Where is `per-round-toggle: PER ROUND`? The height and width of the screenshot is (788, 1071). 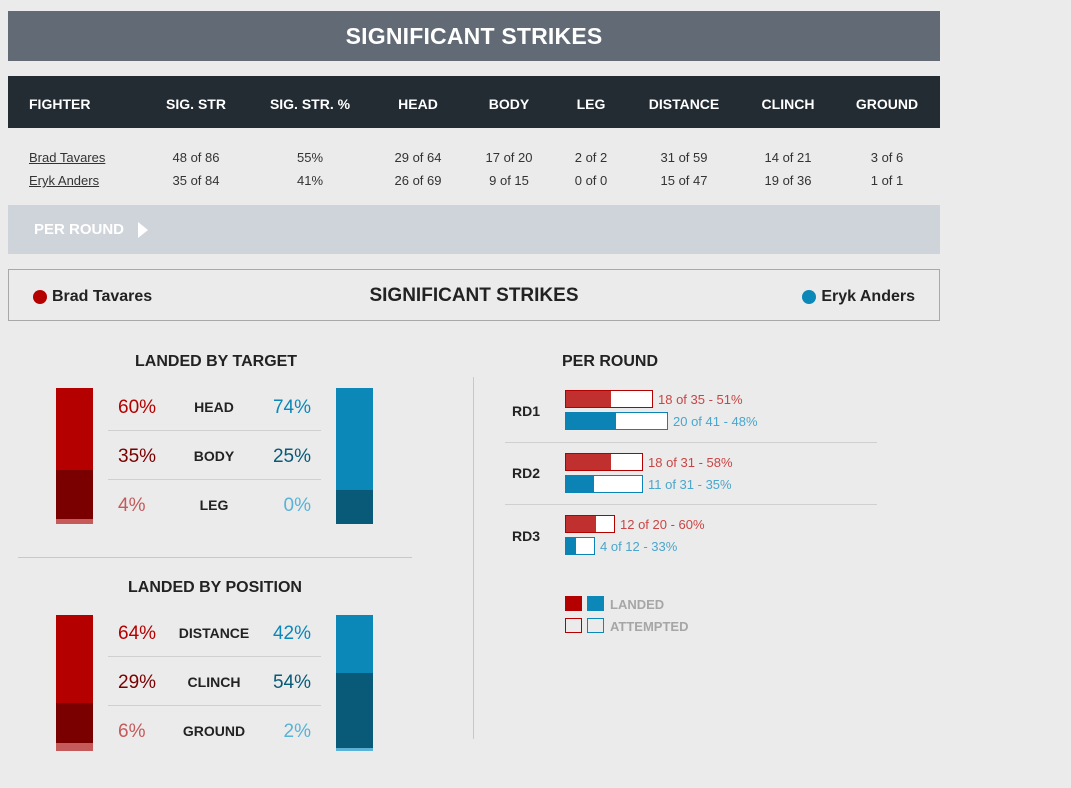
per-round-toggle: PER ROUND is located at coordinates (474, 229).